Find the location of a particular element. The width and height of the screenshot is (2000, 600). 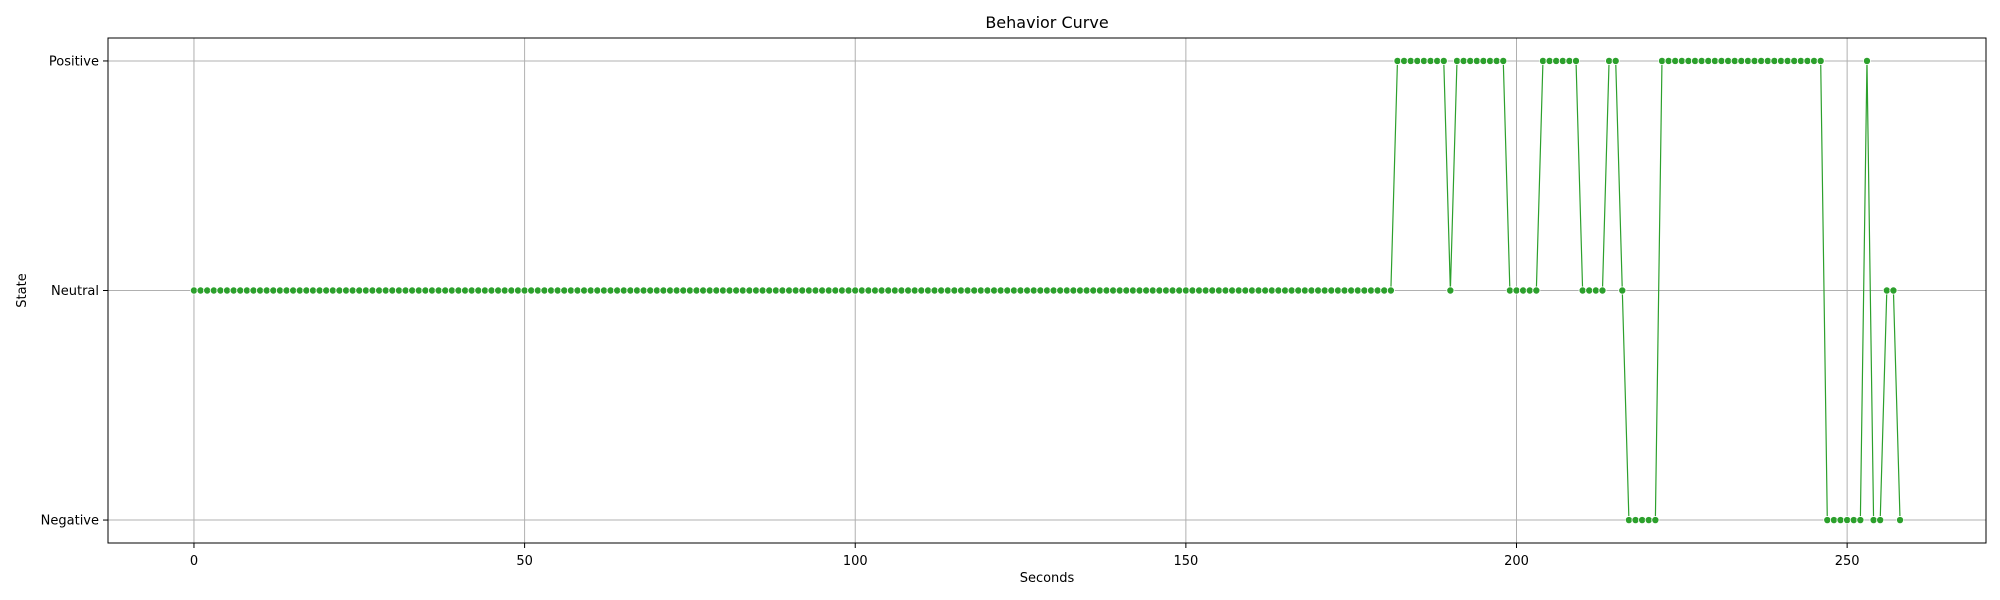

x-tick-label: 250 is located at coordinates (1847, 561).